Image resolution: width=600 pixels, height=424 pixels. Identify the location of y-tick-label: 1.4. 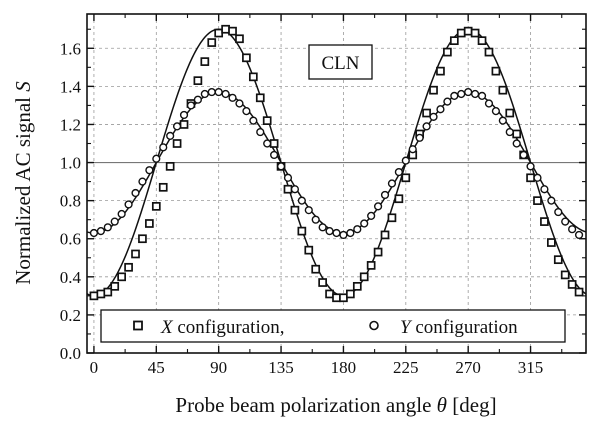
(71, 86).